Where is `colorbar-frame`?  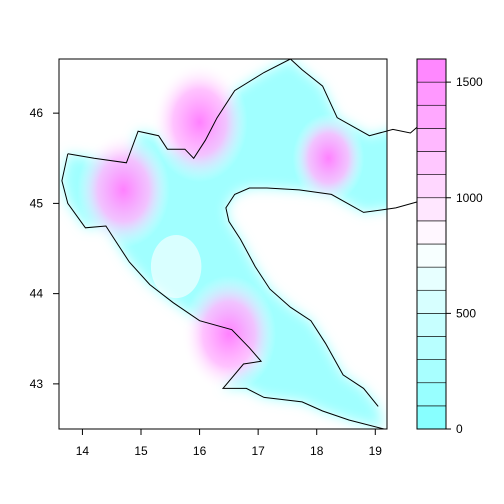 colorbar-frame is located at coordinates (431, 244).